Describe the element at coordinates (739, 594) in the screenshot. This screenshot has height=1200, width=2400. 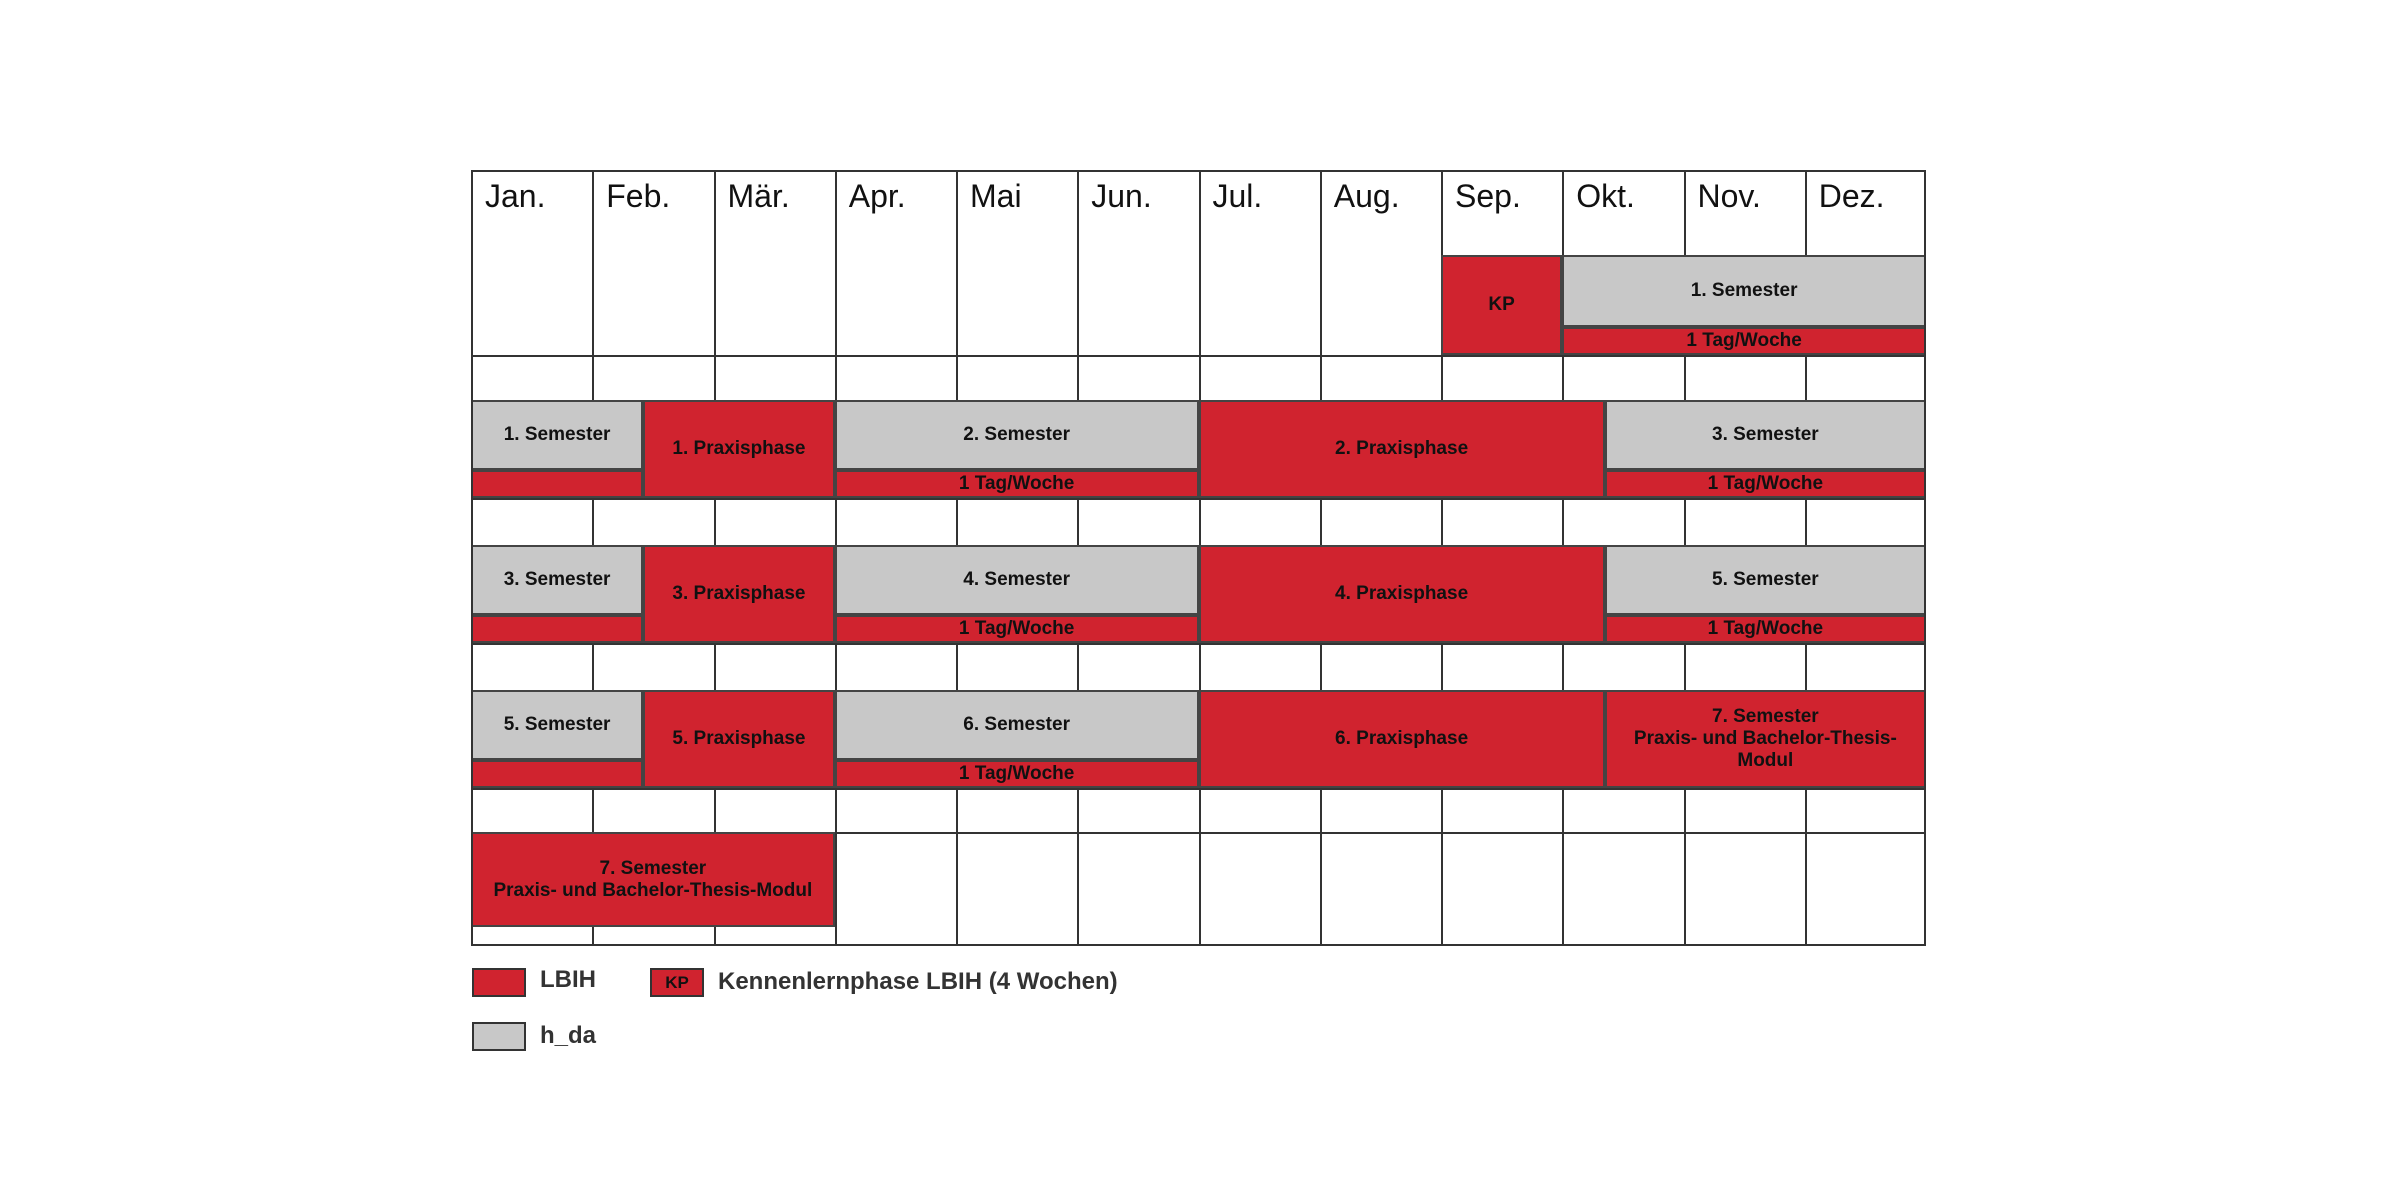
I see `praxisphase-block: 3. Praxisphase` at that location.